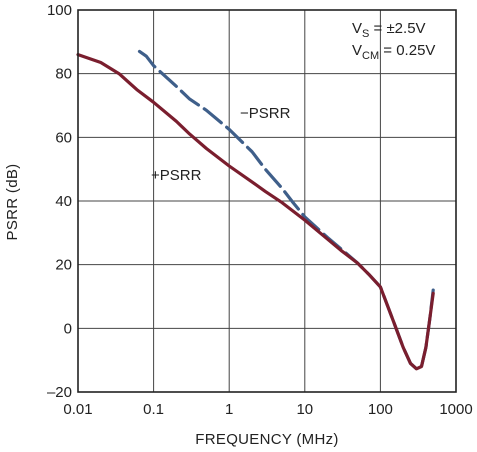 The image size is (477, 452). I want to click on x-axis-label: FREQUENCY (MHz), so click(266, 439).